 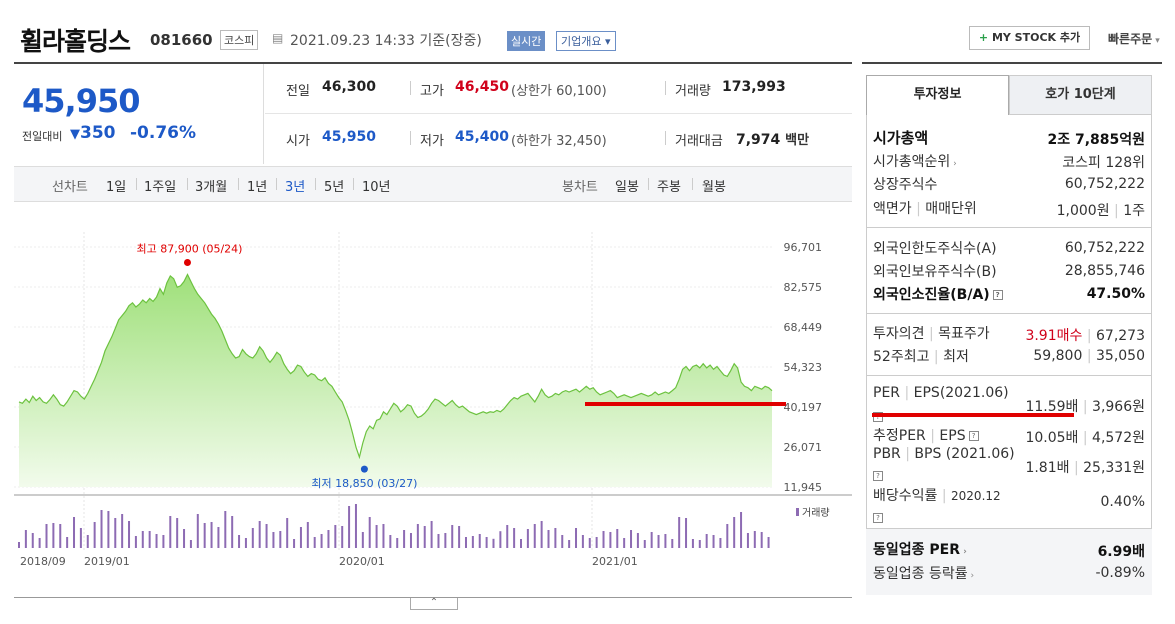 What do you see at coordinates (963, 552) in the screenshot?
I see `chevron-right-icon: ›` at bounding box center [963, 552].